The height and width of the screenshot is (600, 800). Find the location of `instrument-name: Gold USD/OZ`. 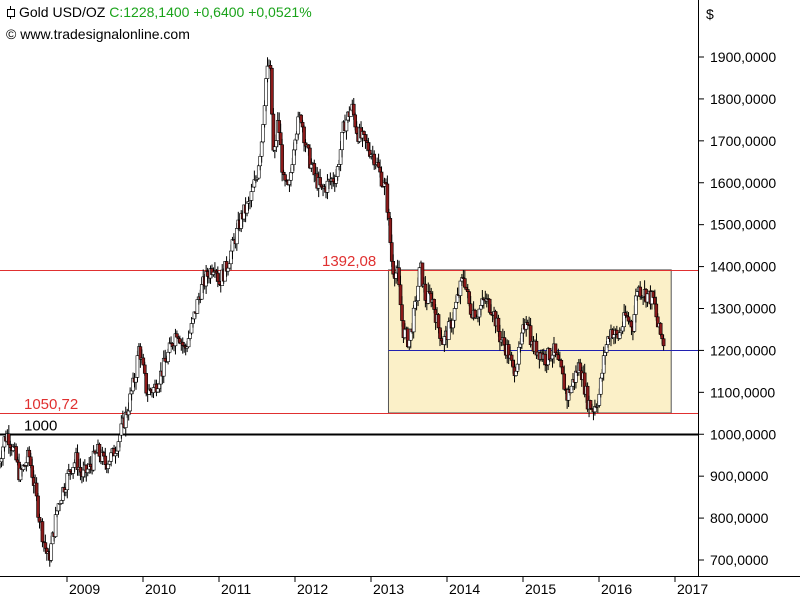

instrument-name: Gold USD/OZ is located at coordinates (62, 12).